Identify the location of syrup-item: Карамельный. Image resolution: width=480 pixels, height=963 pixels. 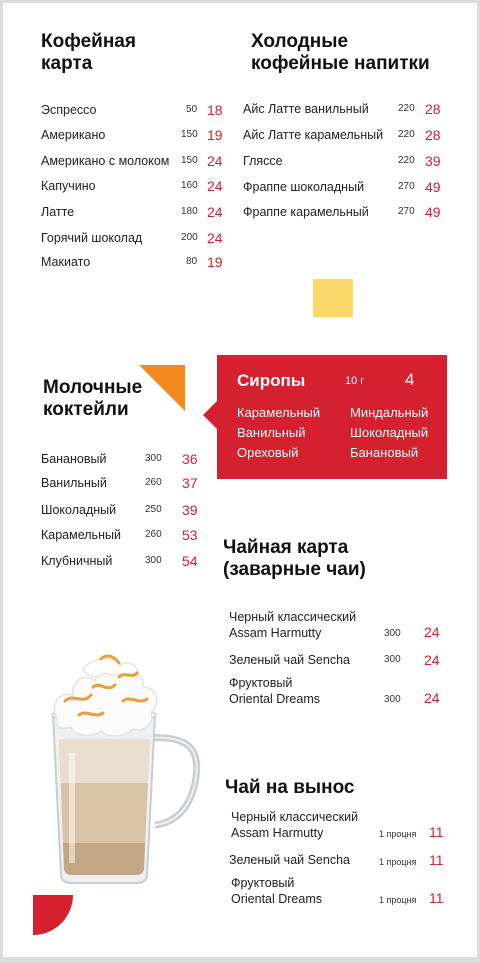
(279, 412).